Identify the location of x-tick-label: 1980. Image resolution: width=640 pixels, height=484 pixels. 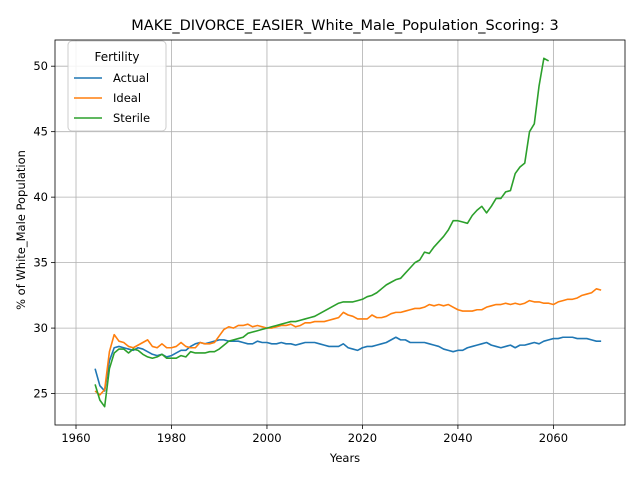
(171, 438).